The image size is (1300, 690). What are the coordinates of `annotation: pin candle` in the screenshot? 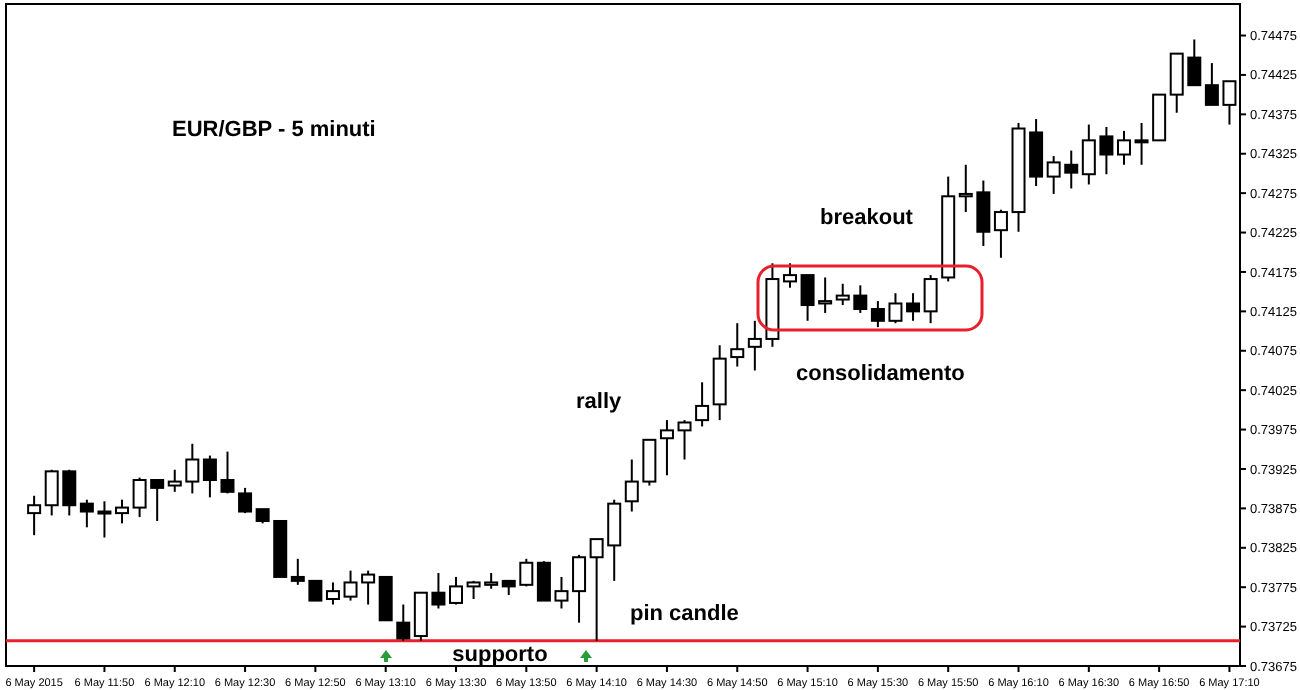 It's located at (684, 614).